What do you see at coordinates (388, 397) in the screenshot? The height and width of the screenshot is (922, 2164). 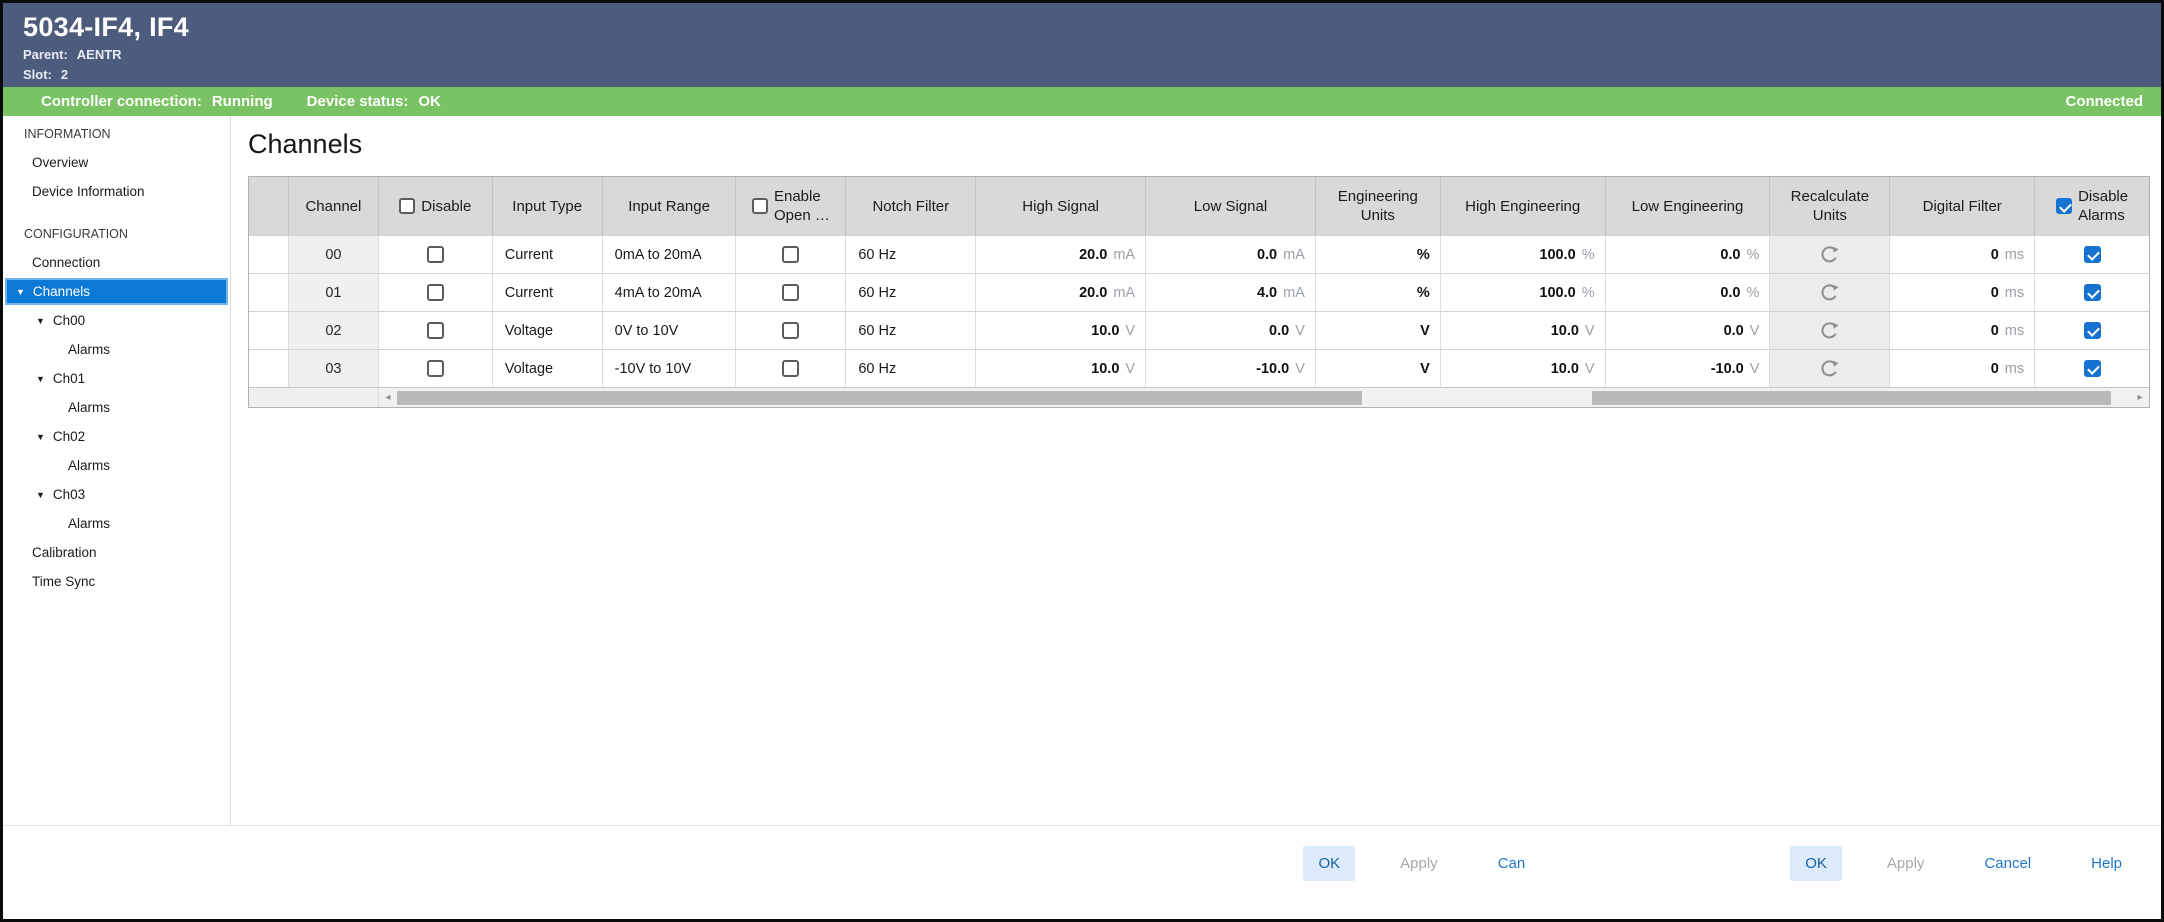 I see `scroll-left-icon: ◂` at bounding box center [388, 397].